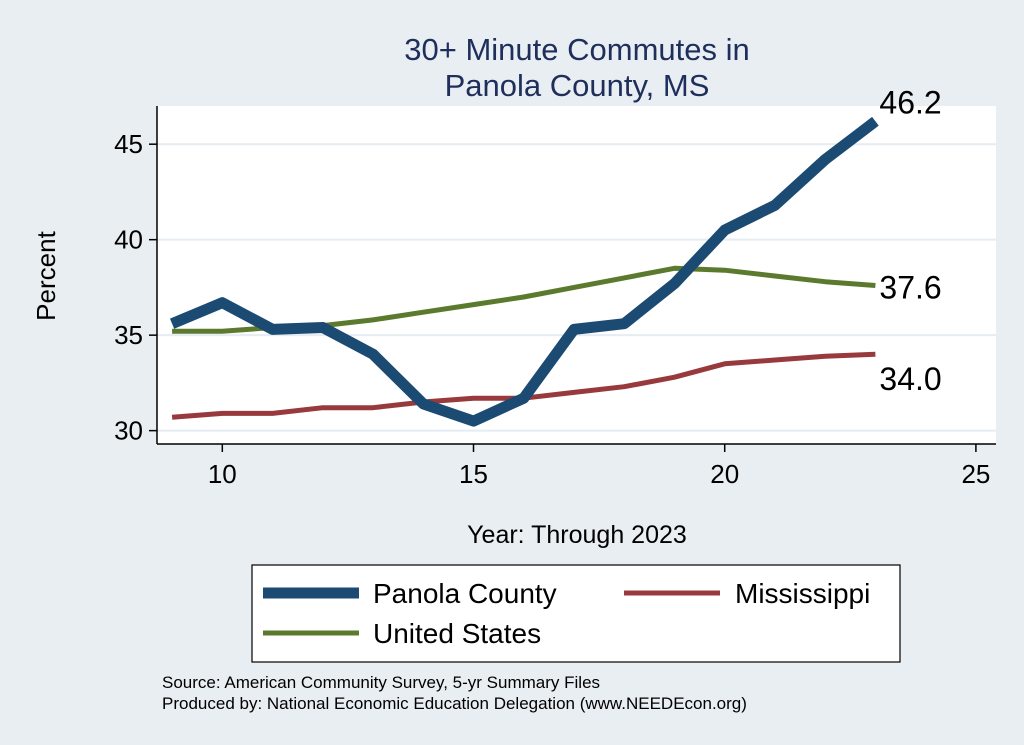  What do you see at coordinates (577, 85) in the screenshot?
I see `chart-title-line-2: Panola County, MS` at bounding box center [577, 85].